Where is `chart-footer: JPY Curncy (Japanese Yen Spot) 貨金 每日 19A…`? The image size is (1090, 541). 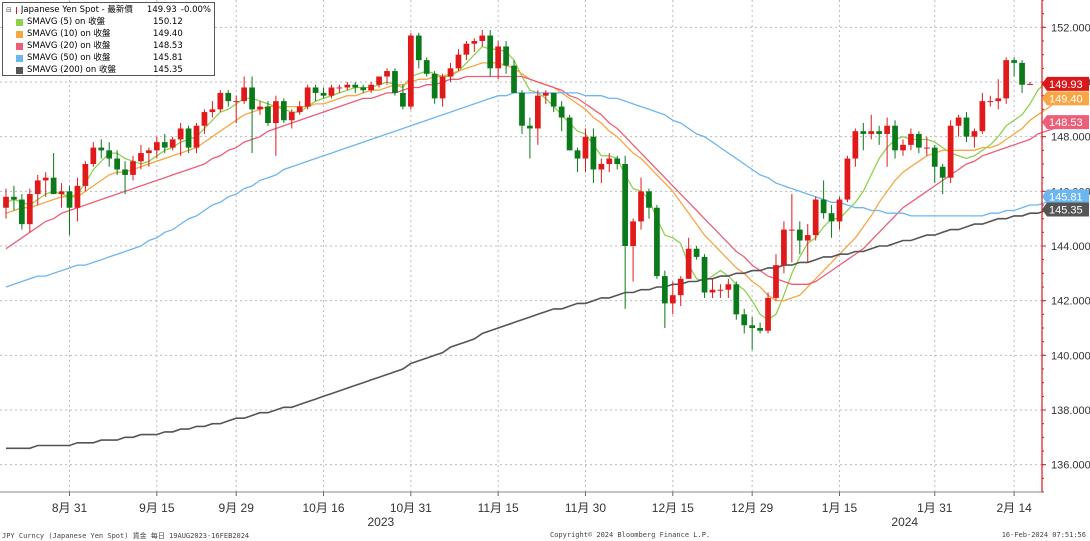 chart-footer: JPY Curncy (Japanese Yen Spot) 貨金 每日 19A… is located at coordinates (545, 535).